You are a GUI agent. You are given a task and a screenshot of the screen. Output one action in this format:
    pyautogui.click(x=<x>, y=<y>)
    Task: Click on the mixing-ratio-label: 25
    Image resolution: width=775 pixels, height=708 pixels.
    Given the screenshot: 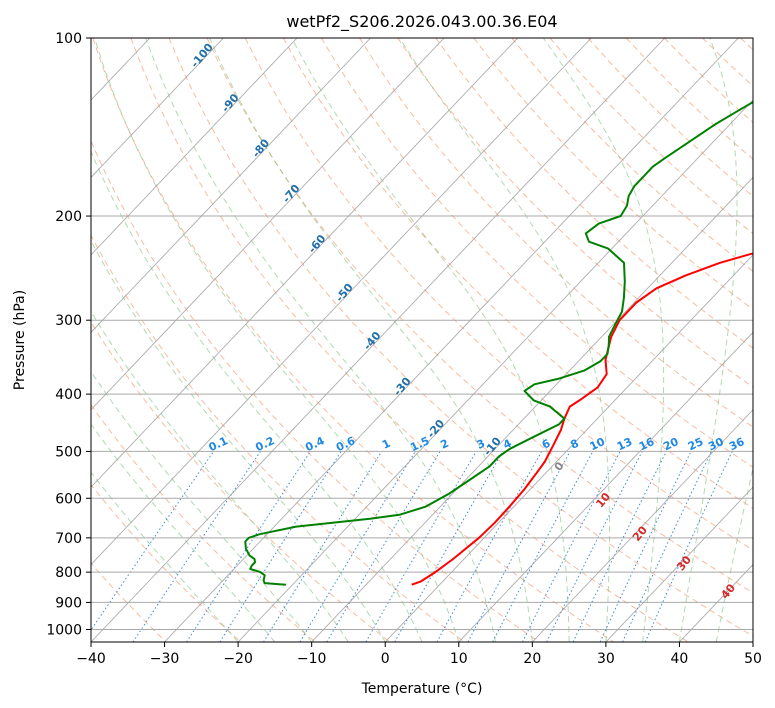 What is the action you would take?
    pyautogui.click(x=695, y=444)
    